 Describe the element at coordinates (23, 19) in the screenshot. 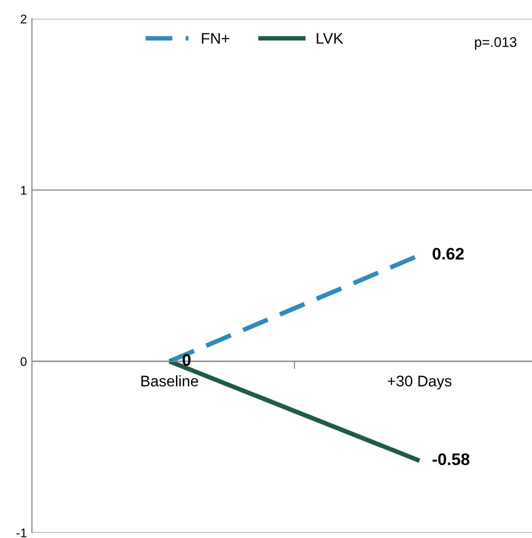

I see `y-tick-label: 2` at that location.